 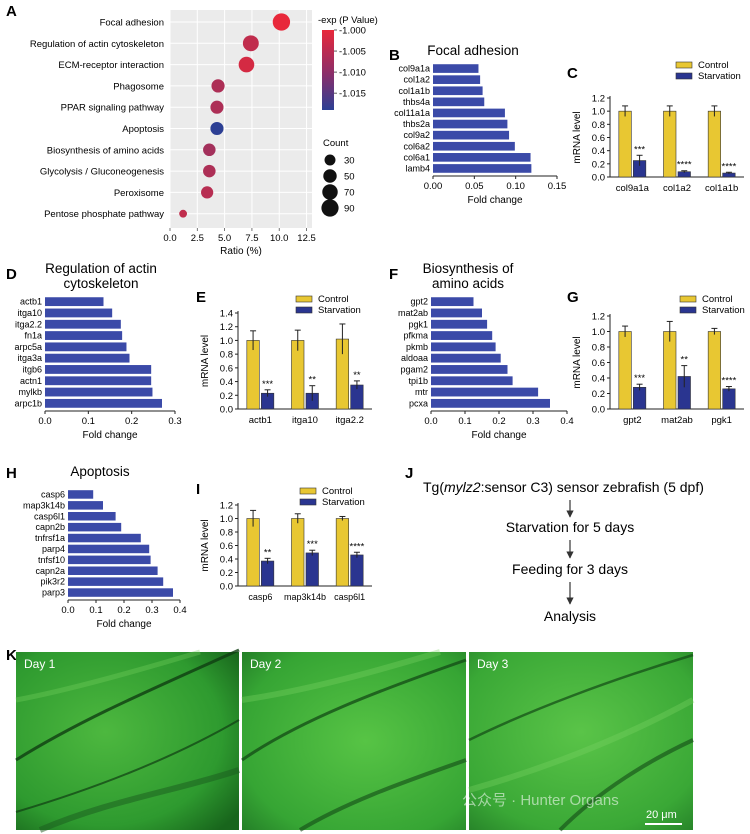 I want to click on size-legend-label: 90, so click(x=349, y=209).